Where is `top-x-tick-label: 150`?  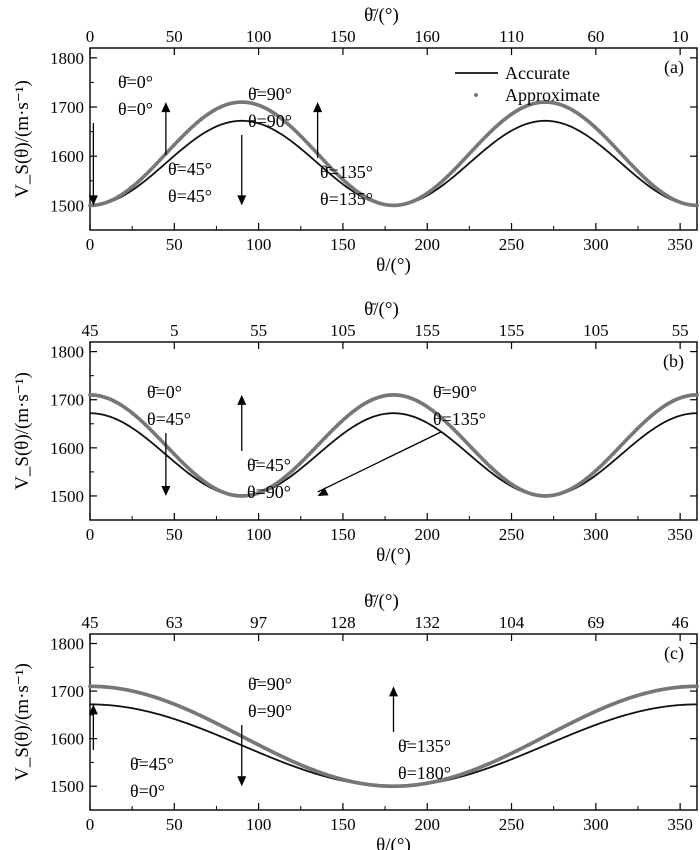
top-x-tick-label: 150 is located at coordinates (343, 36).